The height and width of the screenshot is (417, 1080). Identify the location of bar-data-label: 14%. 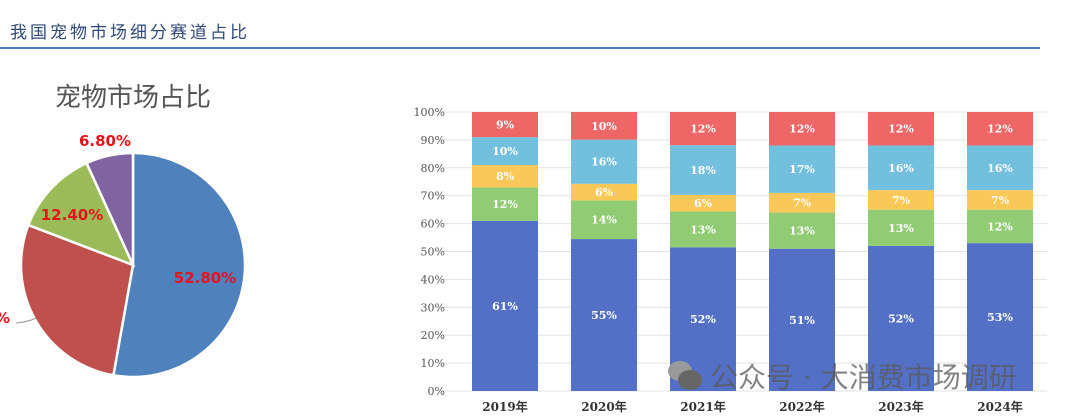
(604, 220).